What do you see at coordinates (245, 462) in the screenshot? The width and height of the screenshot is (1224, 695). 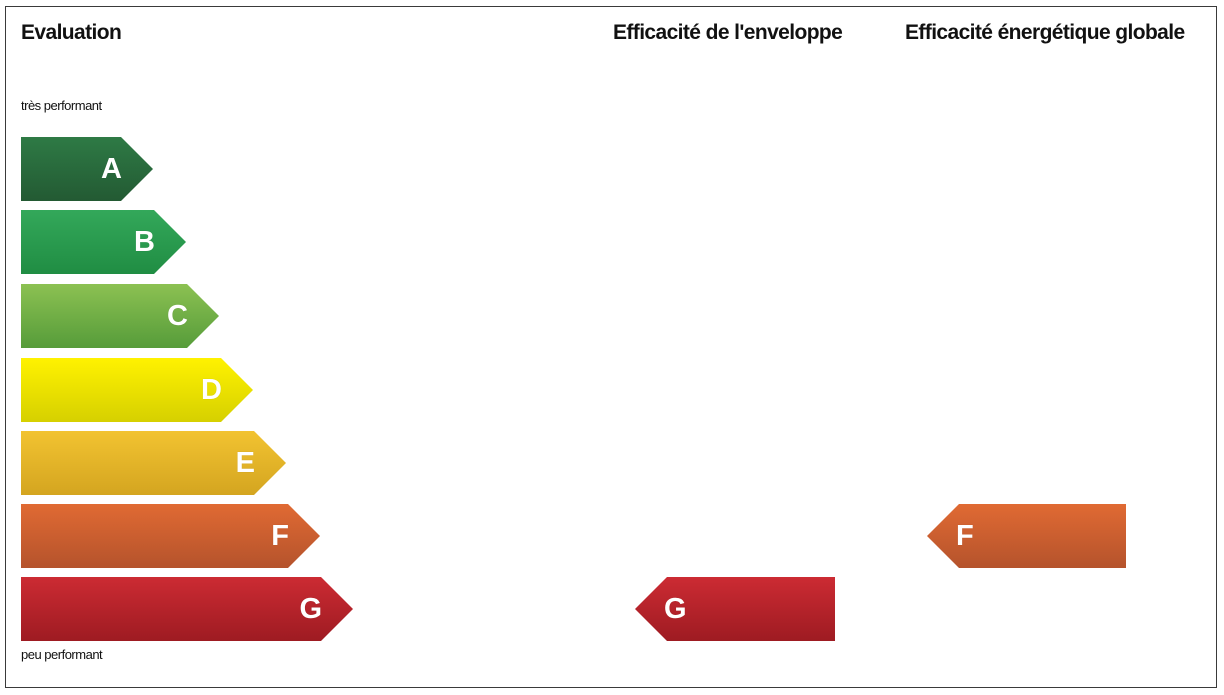 I see `scale-letter-e: E` at bounding box center [245, 462].